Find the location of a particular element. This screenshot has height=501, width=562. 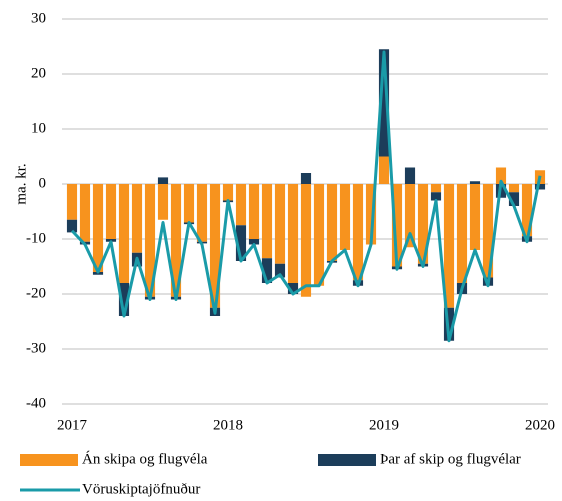

y-tick-label: -20 is located at coordinates (36, 293).